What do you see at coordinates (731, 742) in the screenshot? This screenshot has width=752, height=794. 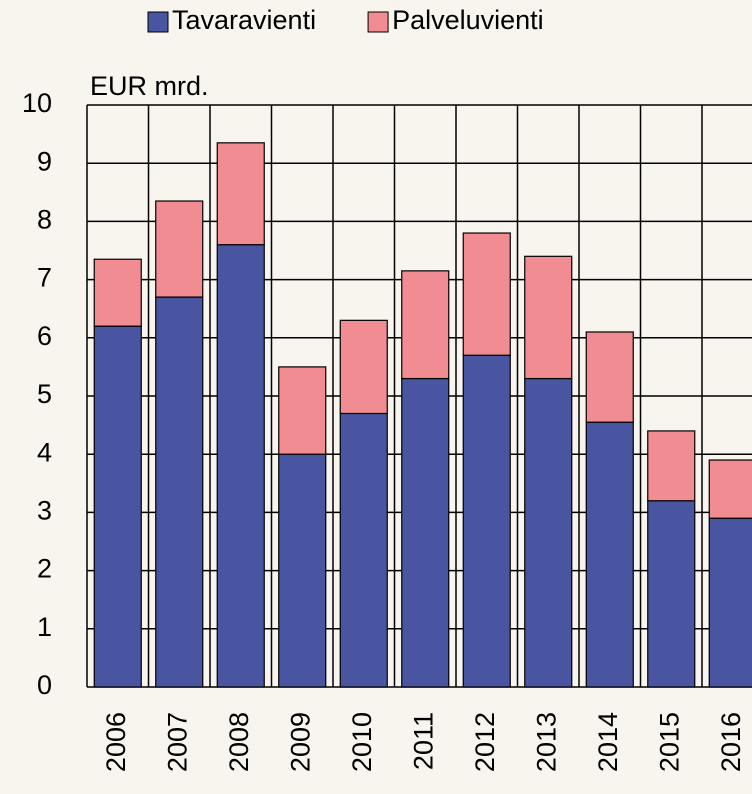 I see `x-tick-label: 2016` at bounding box center [731, 742].